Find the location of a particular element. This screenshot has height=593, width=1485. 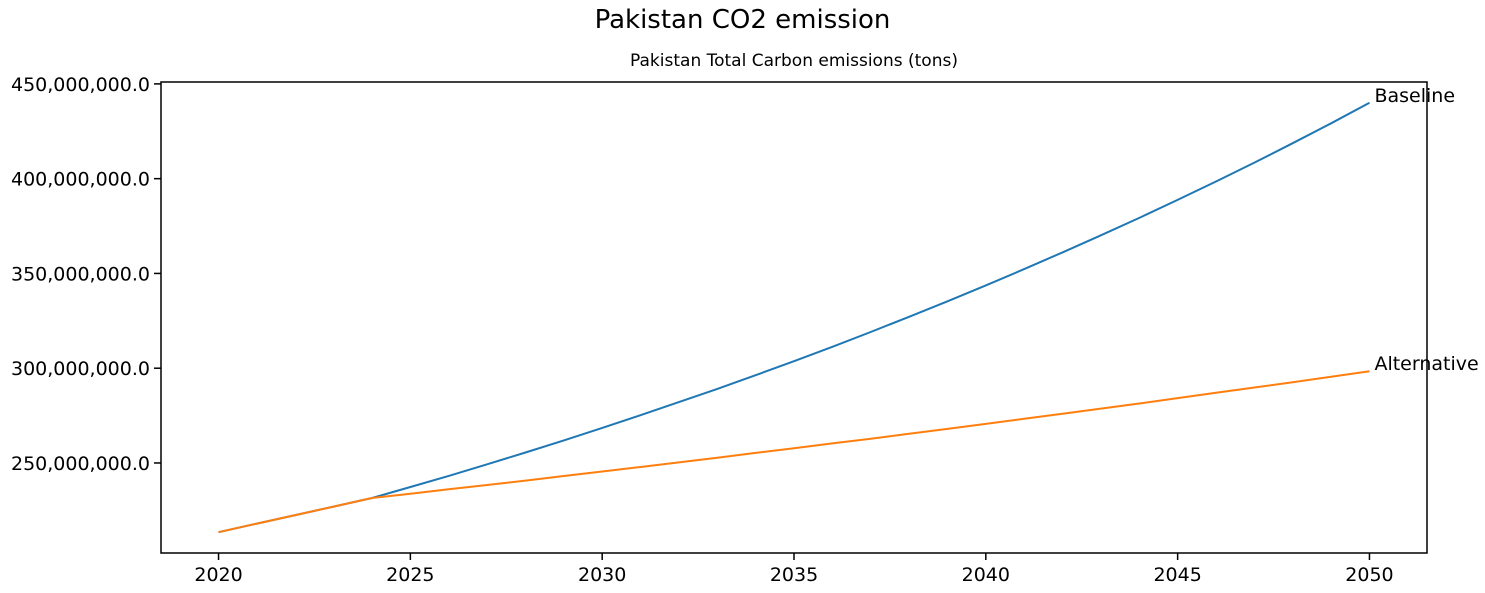

x-axis-tick-label: 2045 is located at coordinates (1177, 575).